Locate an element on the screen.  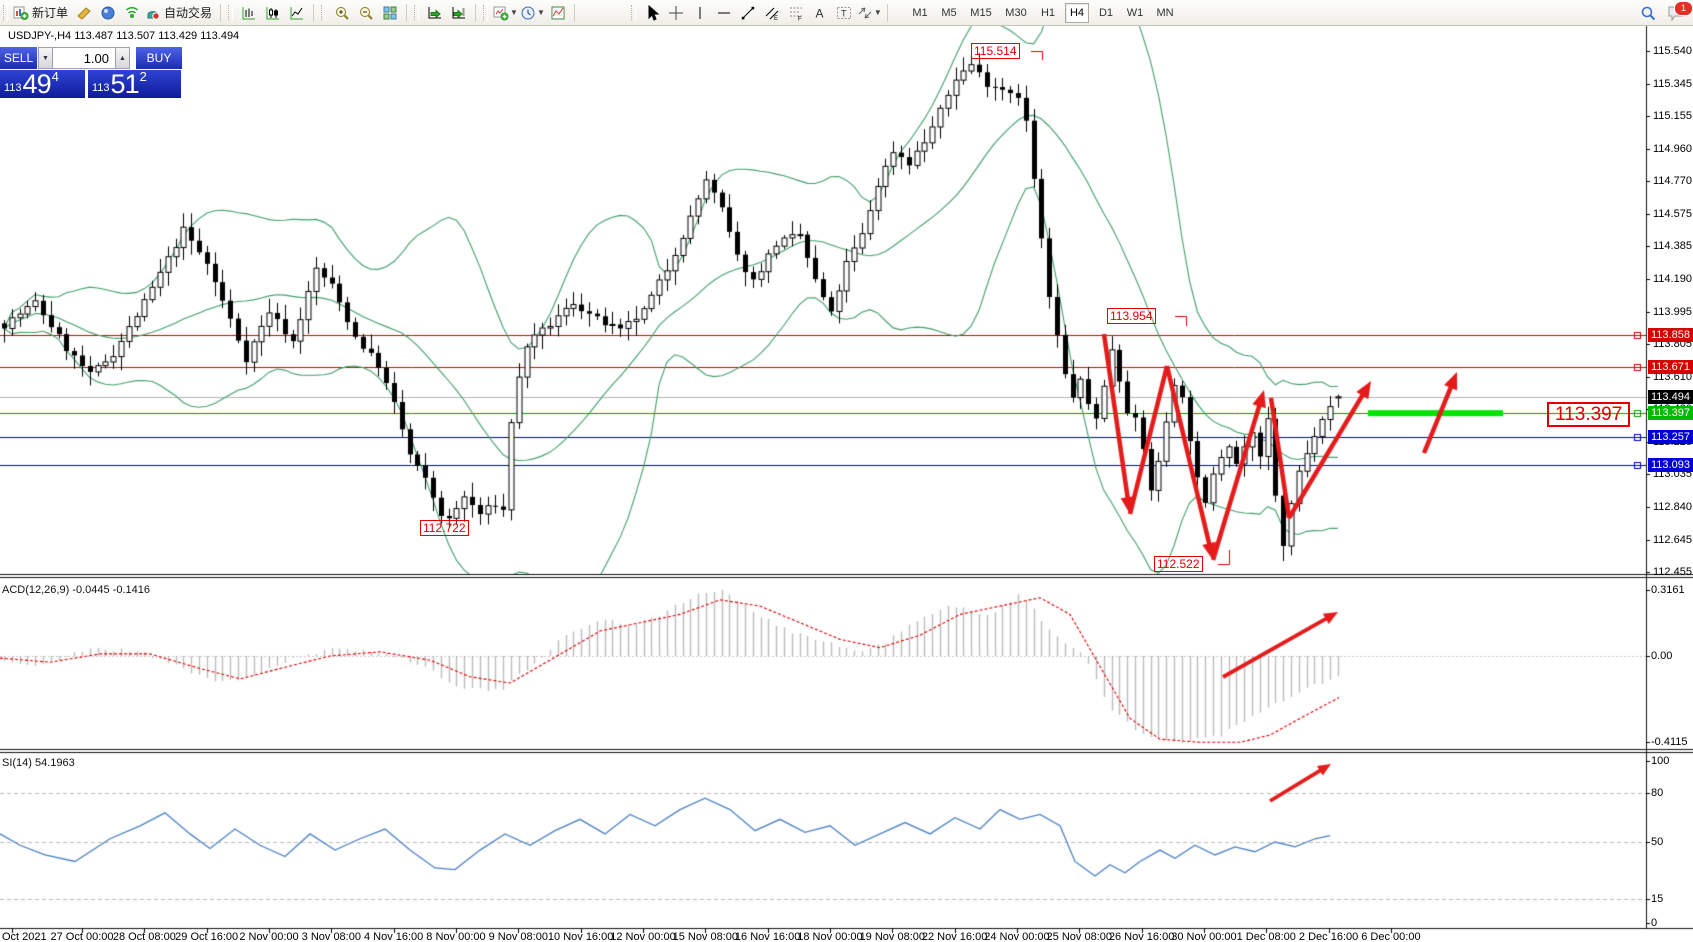
equidistant-channel-button: E is located at coordinates (772, 13).